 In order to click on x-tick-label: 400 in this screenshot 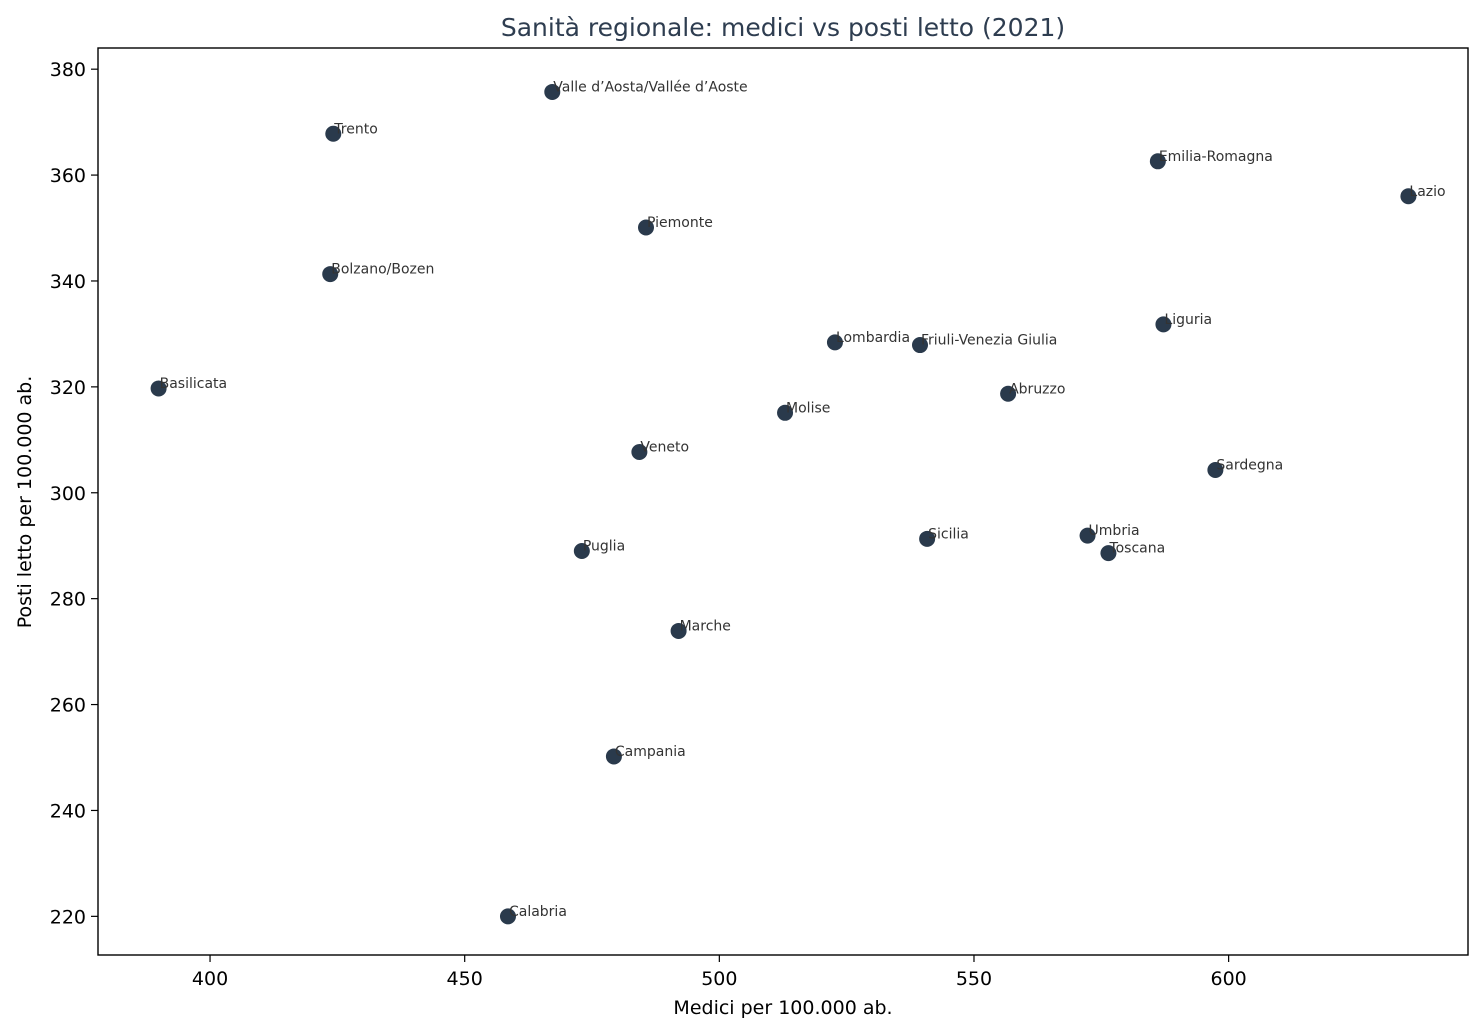, I will do `click(210, 979)`.